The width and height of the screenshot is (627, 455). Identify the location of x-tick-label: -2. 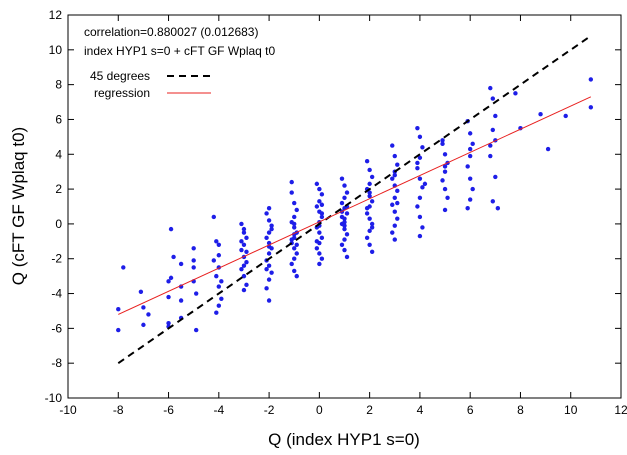
(269, 410).